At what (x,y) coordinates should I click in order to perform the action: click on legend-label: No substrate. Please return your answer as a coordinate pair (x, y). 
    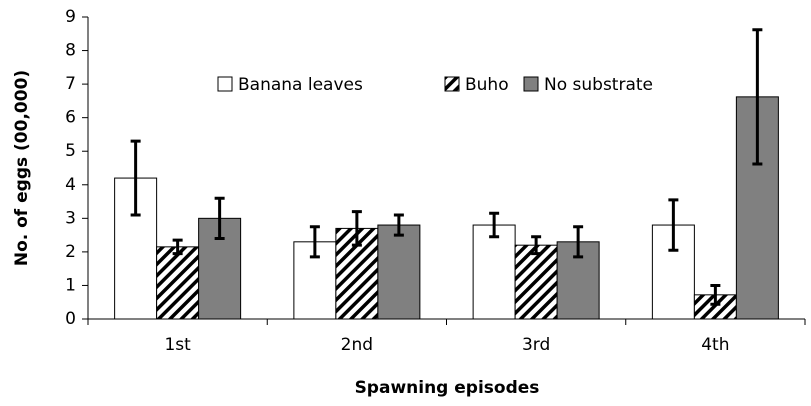
    Looking at the image, I should click on (598, 85).